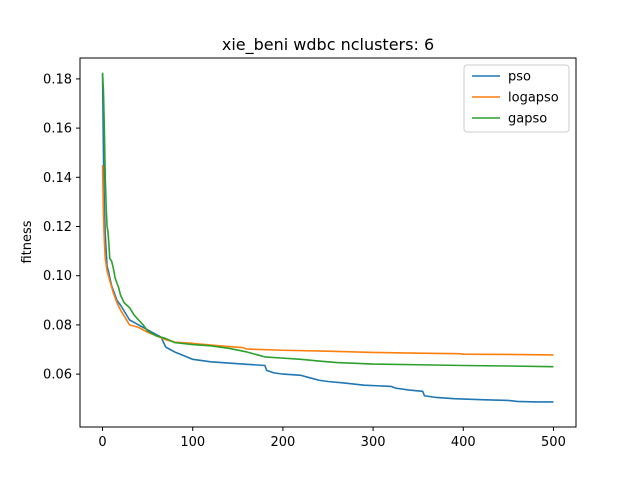 The width and height of the screenshot is (640, 480). I want to click on x-tick-label: 500, so click(553, 442).